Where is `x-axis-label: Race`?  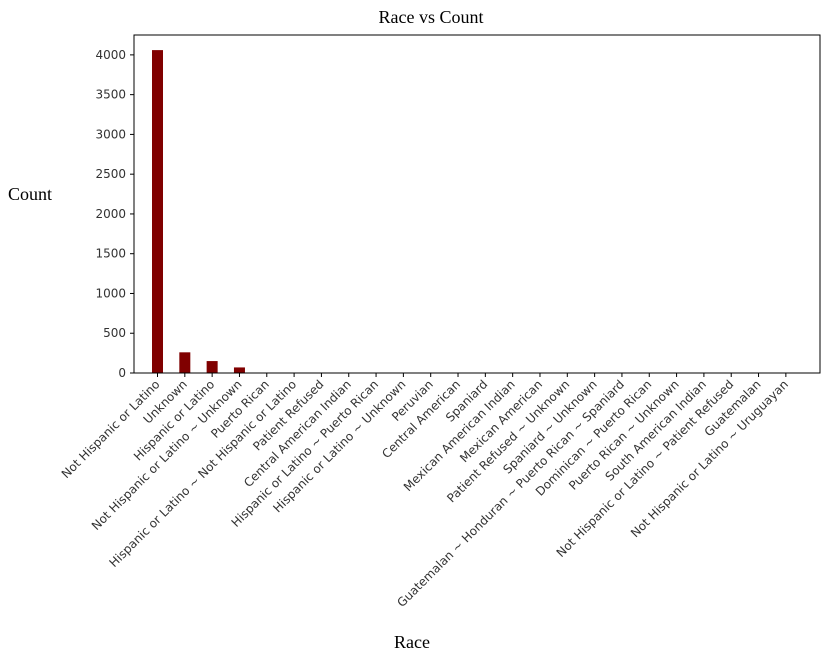
x-axis-label: Race is located at coordinates (412, 642).